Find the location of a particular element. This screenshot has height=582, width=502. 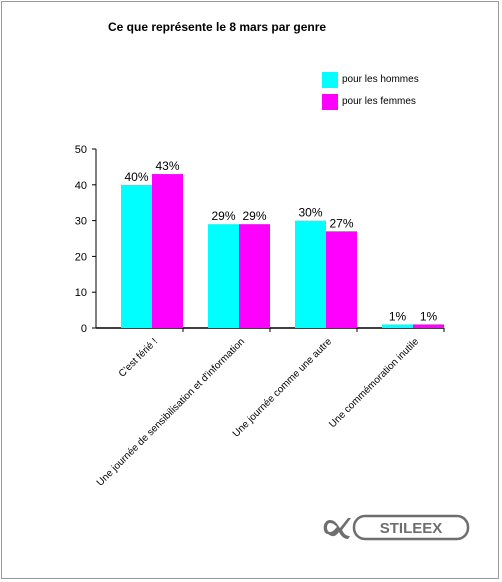

legend-swatch-femmes is located at coordinates (330, 102).